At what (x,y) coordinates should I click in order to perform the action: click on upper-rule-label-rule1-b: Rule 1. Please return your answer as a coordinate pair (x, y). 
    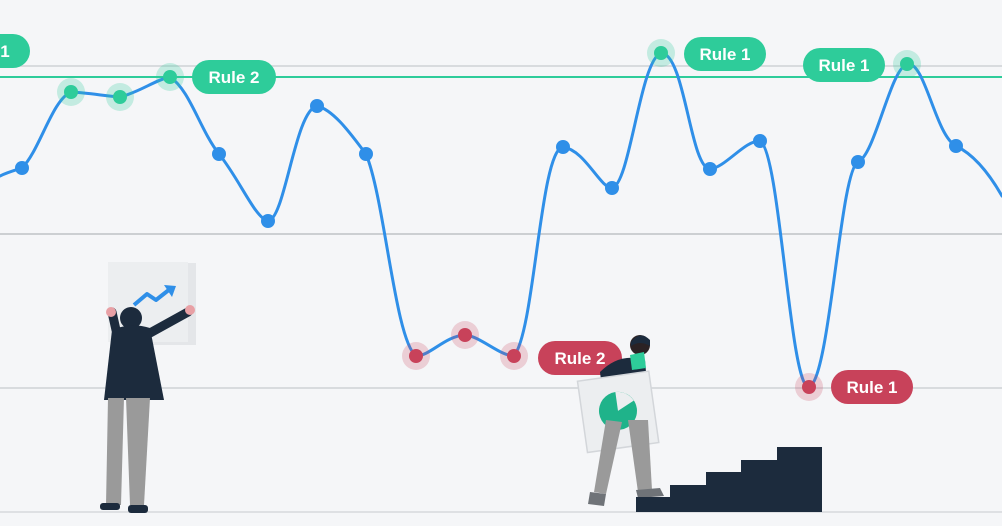
    Looking at the image, I should click on (844, 65).